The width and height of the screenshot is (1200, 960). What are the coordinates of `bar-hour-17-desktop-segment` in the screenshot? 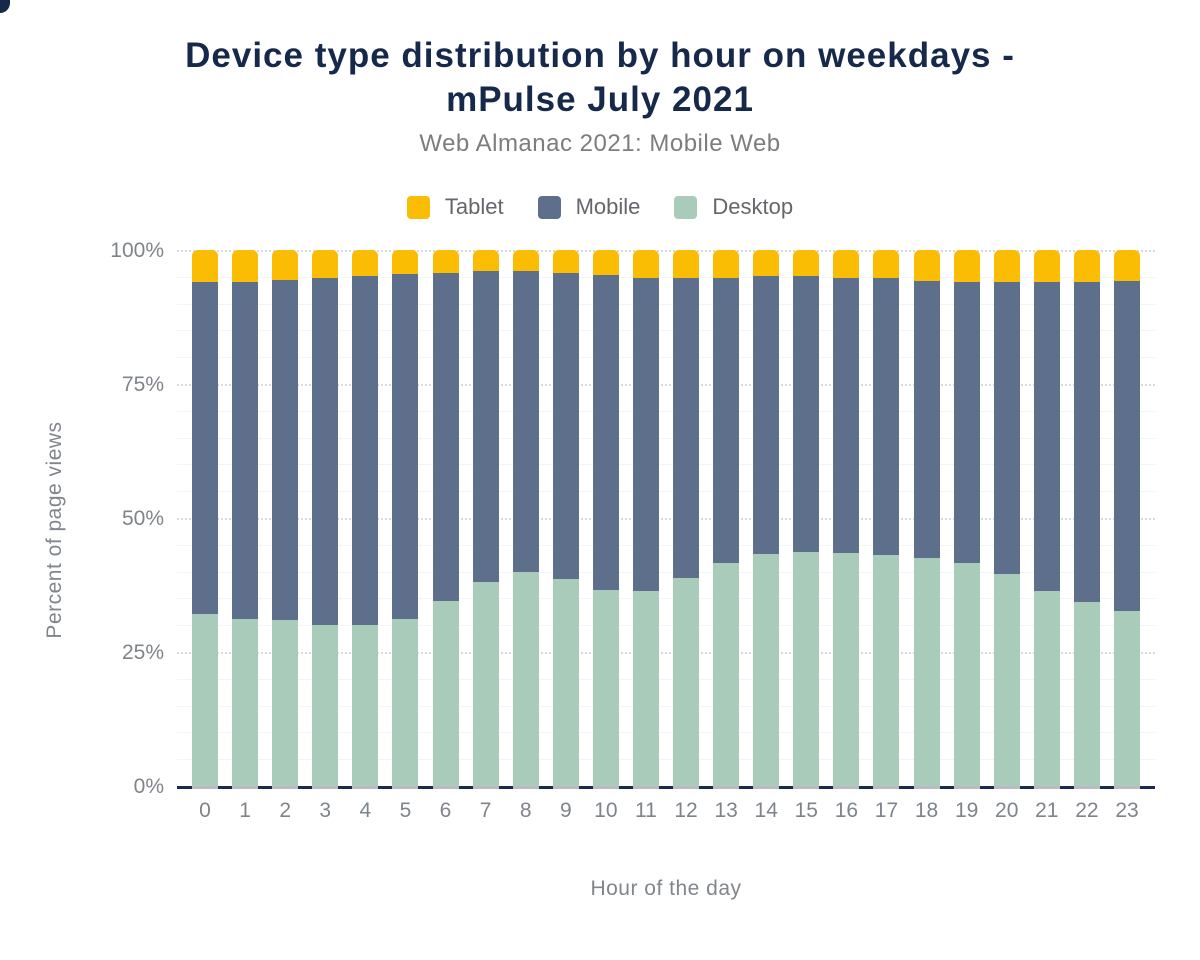 It's located at (886, 670).